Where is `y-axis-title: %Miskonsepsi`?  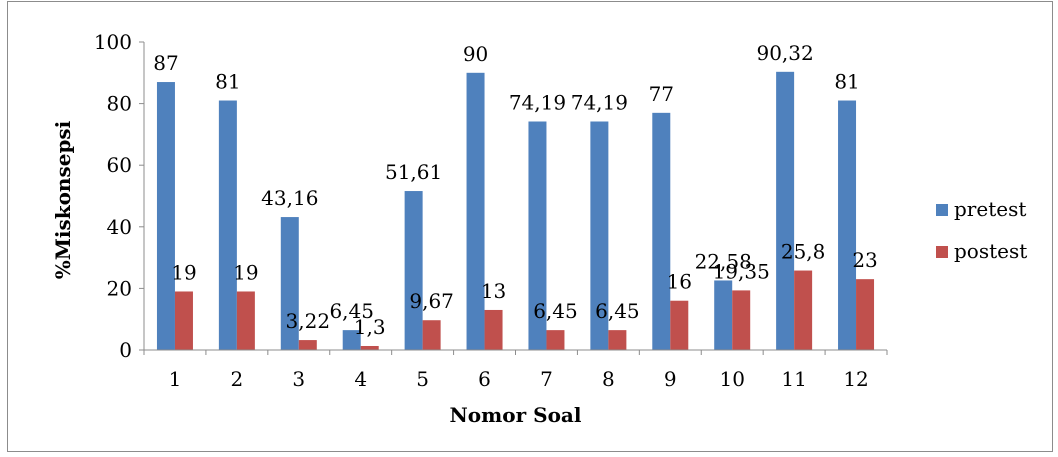 y-axis-title: %Miskonsepsi is located at coordinates (63, 199).